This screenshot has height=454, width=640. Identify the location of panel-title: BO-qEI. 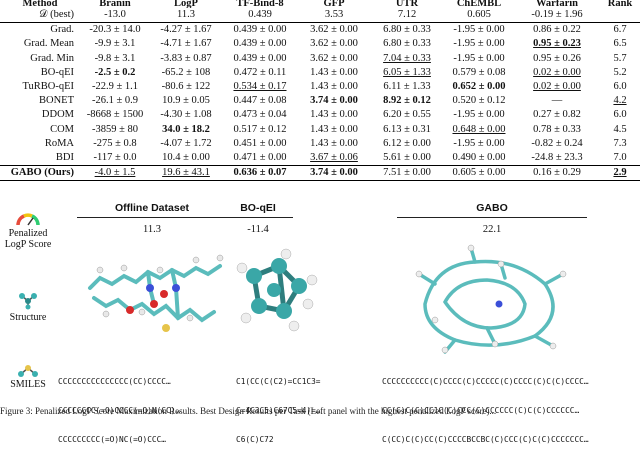
(258, 208).